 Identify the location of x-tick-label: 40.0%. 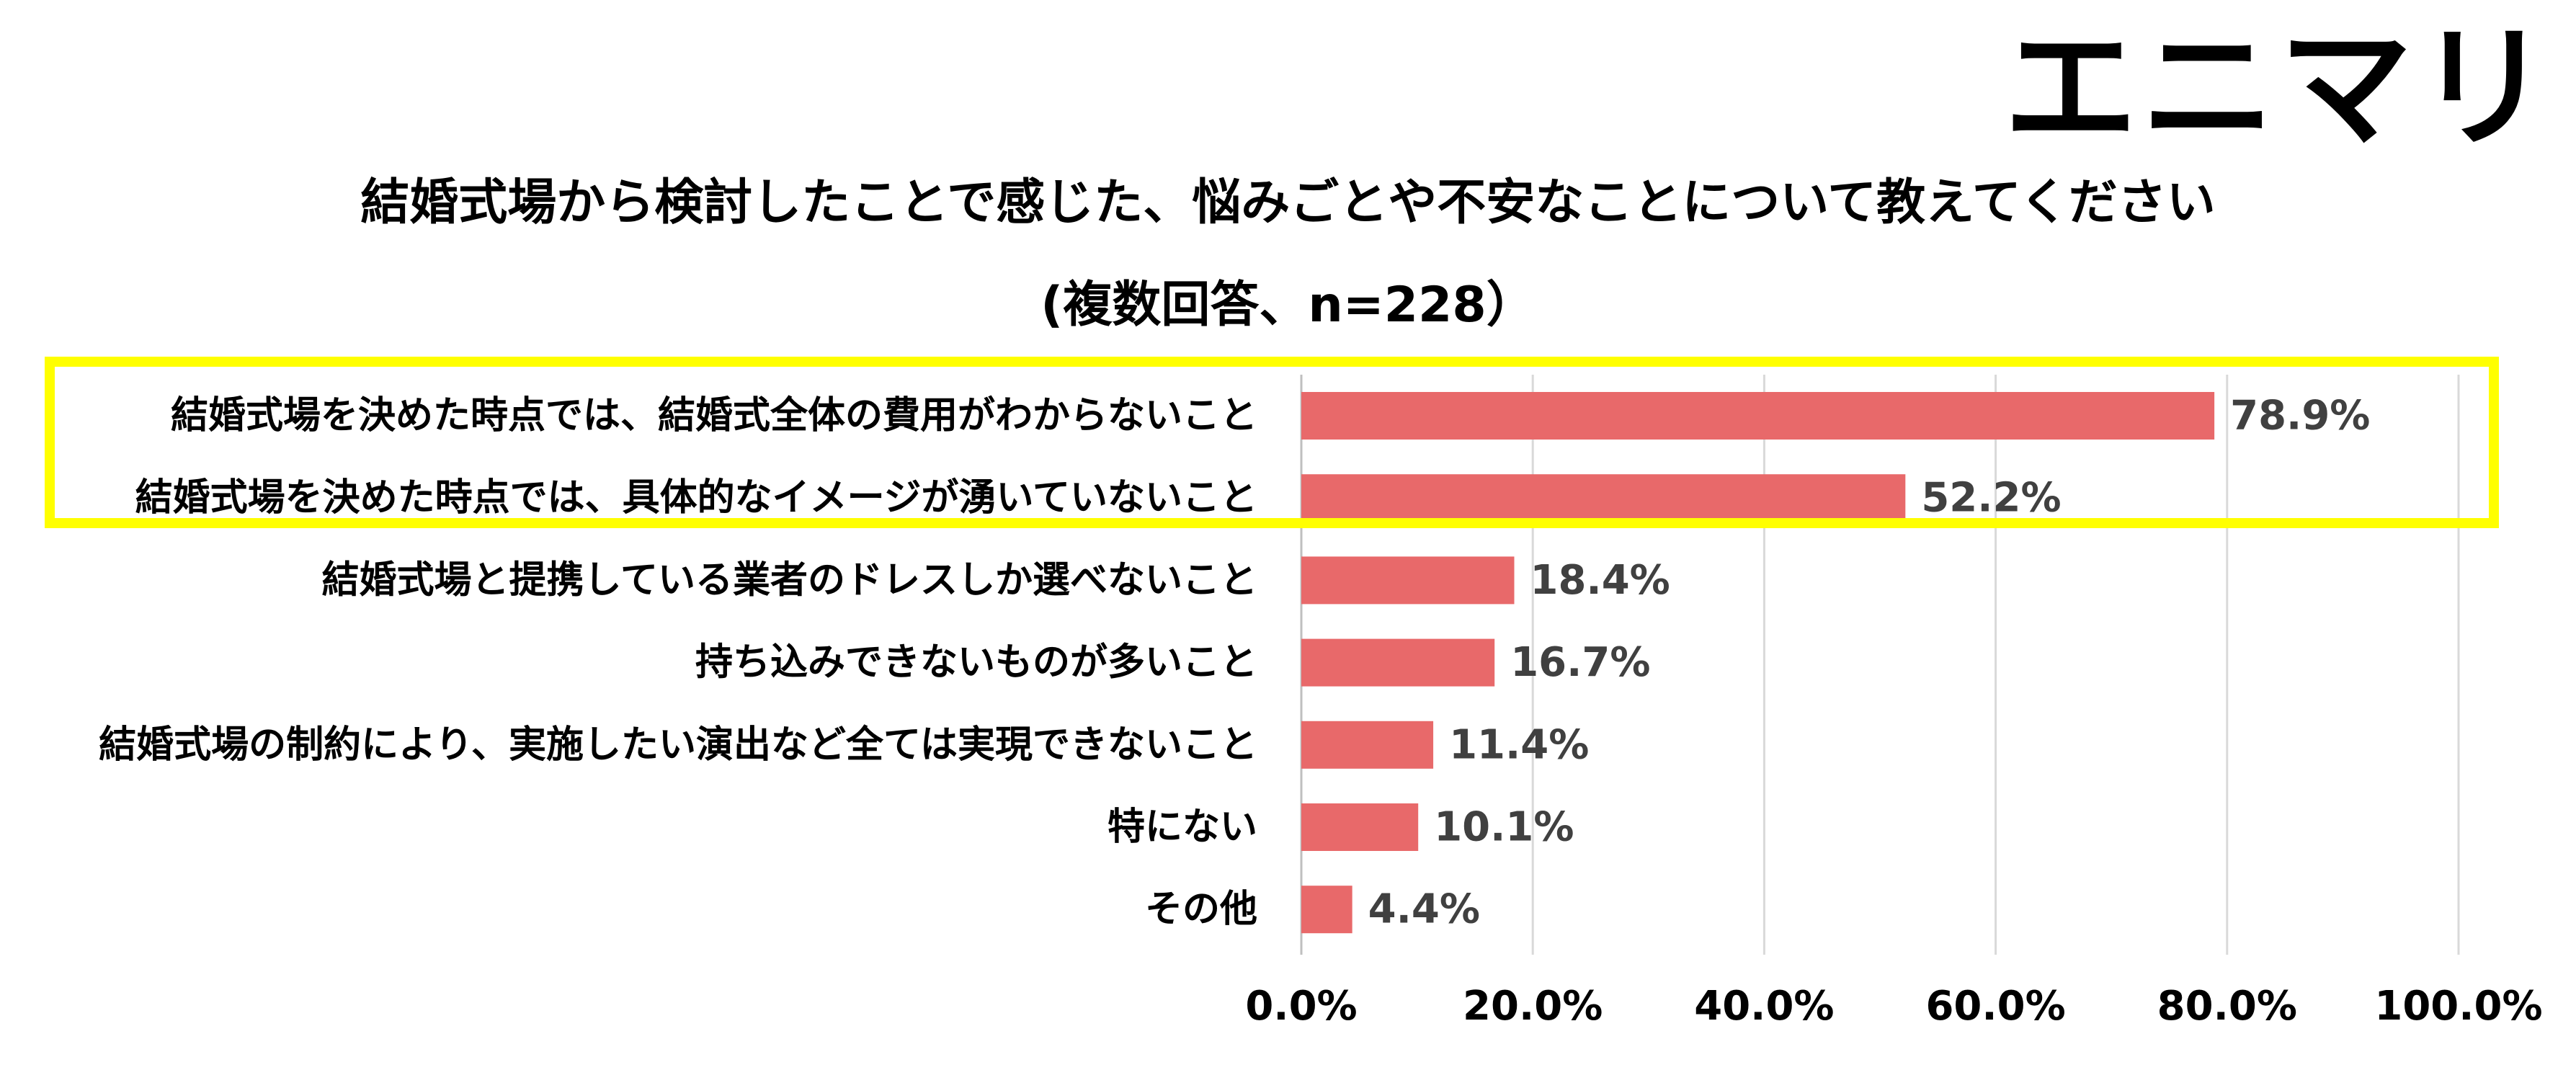
(1764, 1007).